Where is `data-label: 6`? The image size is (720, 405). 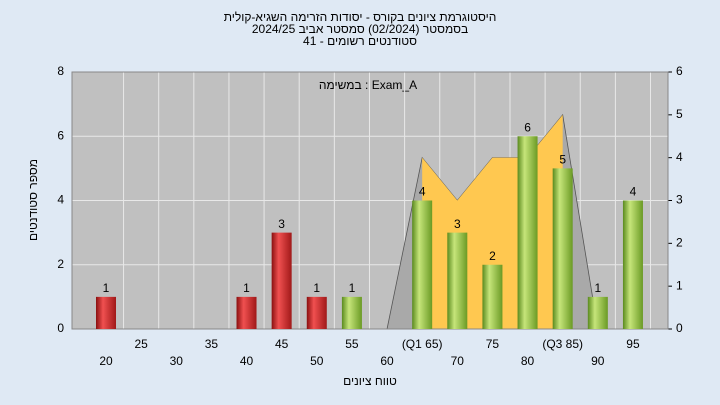 data-label: 6 is located at coordinates (527, 127).